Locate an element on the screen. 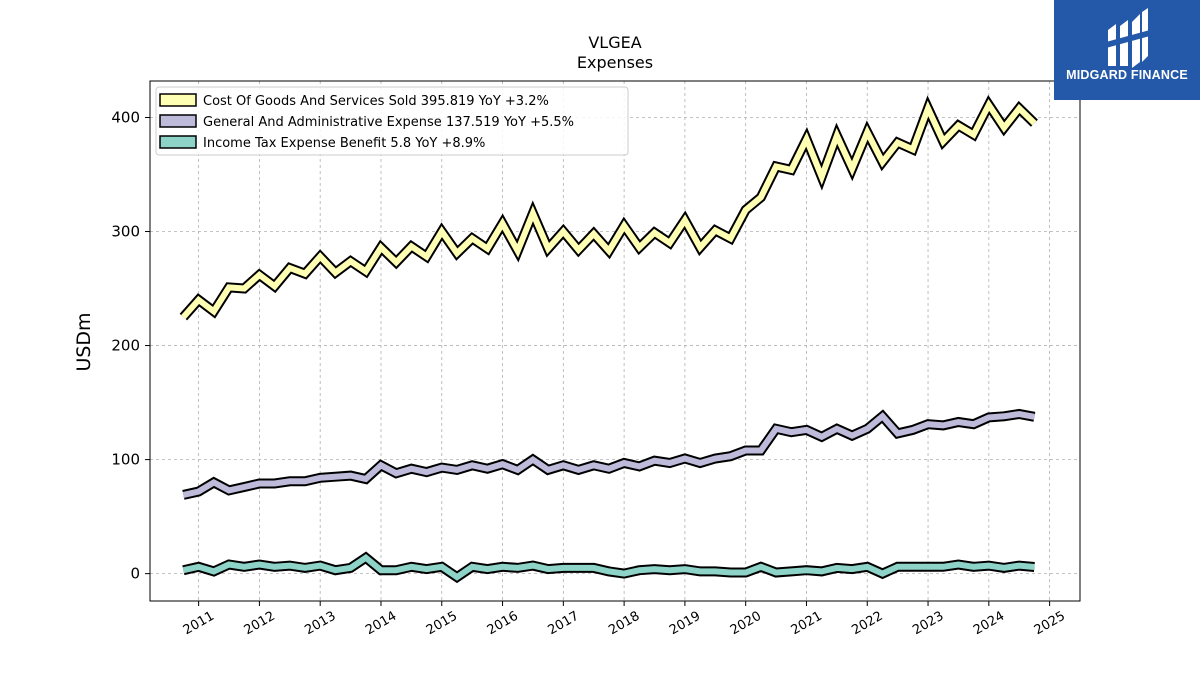 This screenshot has width=1200, height=675. x-tick-label: 2015 is located at coordinates (442, 624).